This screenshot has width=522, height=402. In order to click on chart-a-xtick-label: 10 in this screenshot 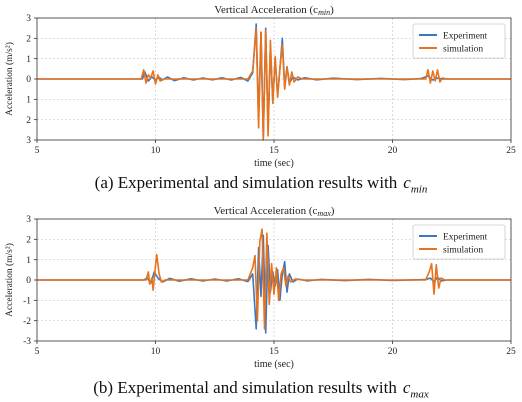, I will do `click(156, 151)`.